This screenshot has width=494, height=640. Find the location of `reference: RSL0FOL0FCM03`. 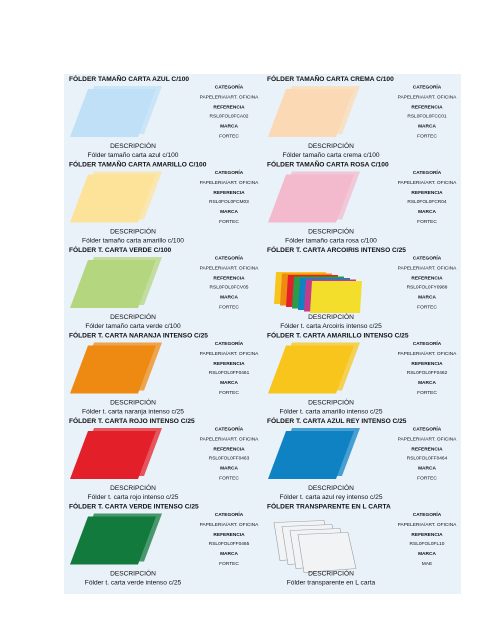

reference: RSL0FOL0FCM03 is located at coordinates (229, 202).